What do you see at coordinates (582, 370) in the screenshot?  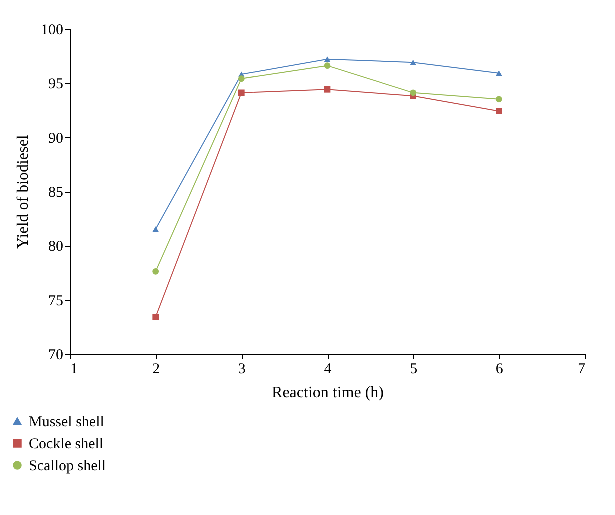 I see `x-tick-label: 7` at bounding box center [582, 370].